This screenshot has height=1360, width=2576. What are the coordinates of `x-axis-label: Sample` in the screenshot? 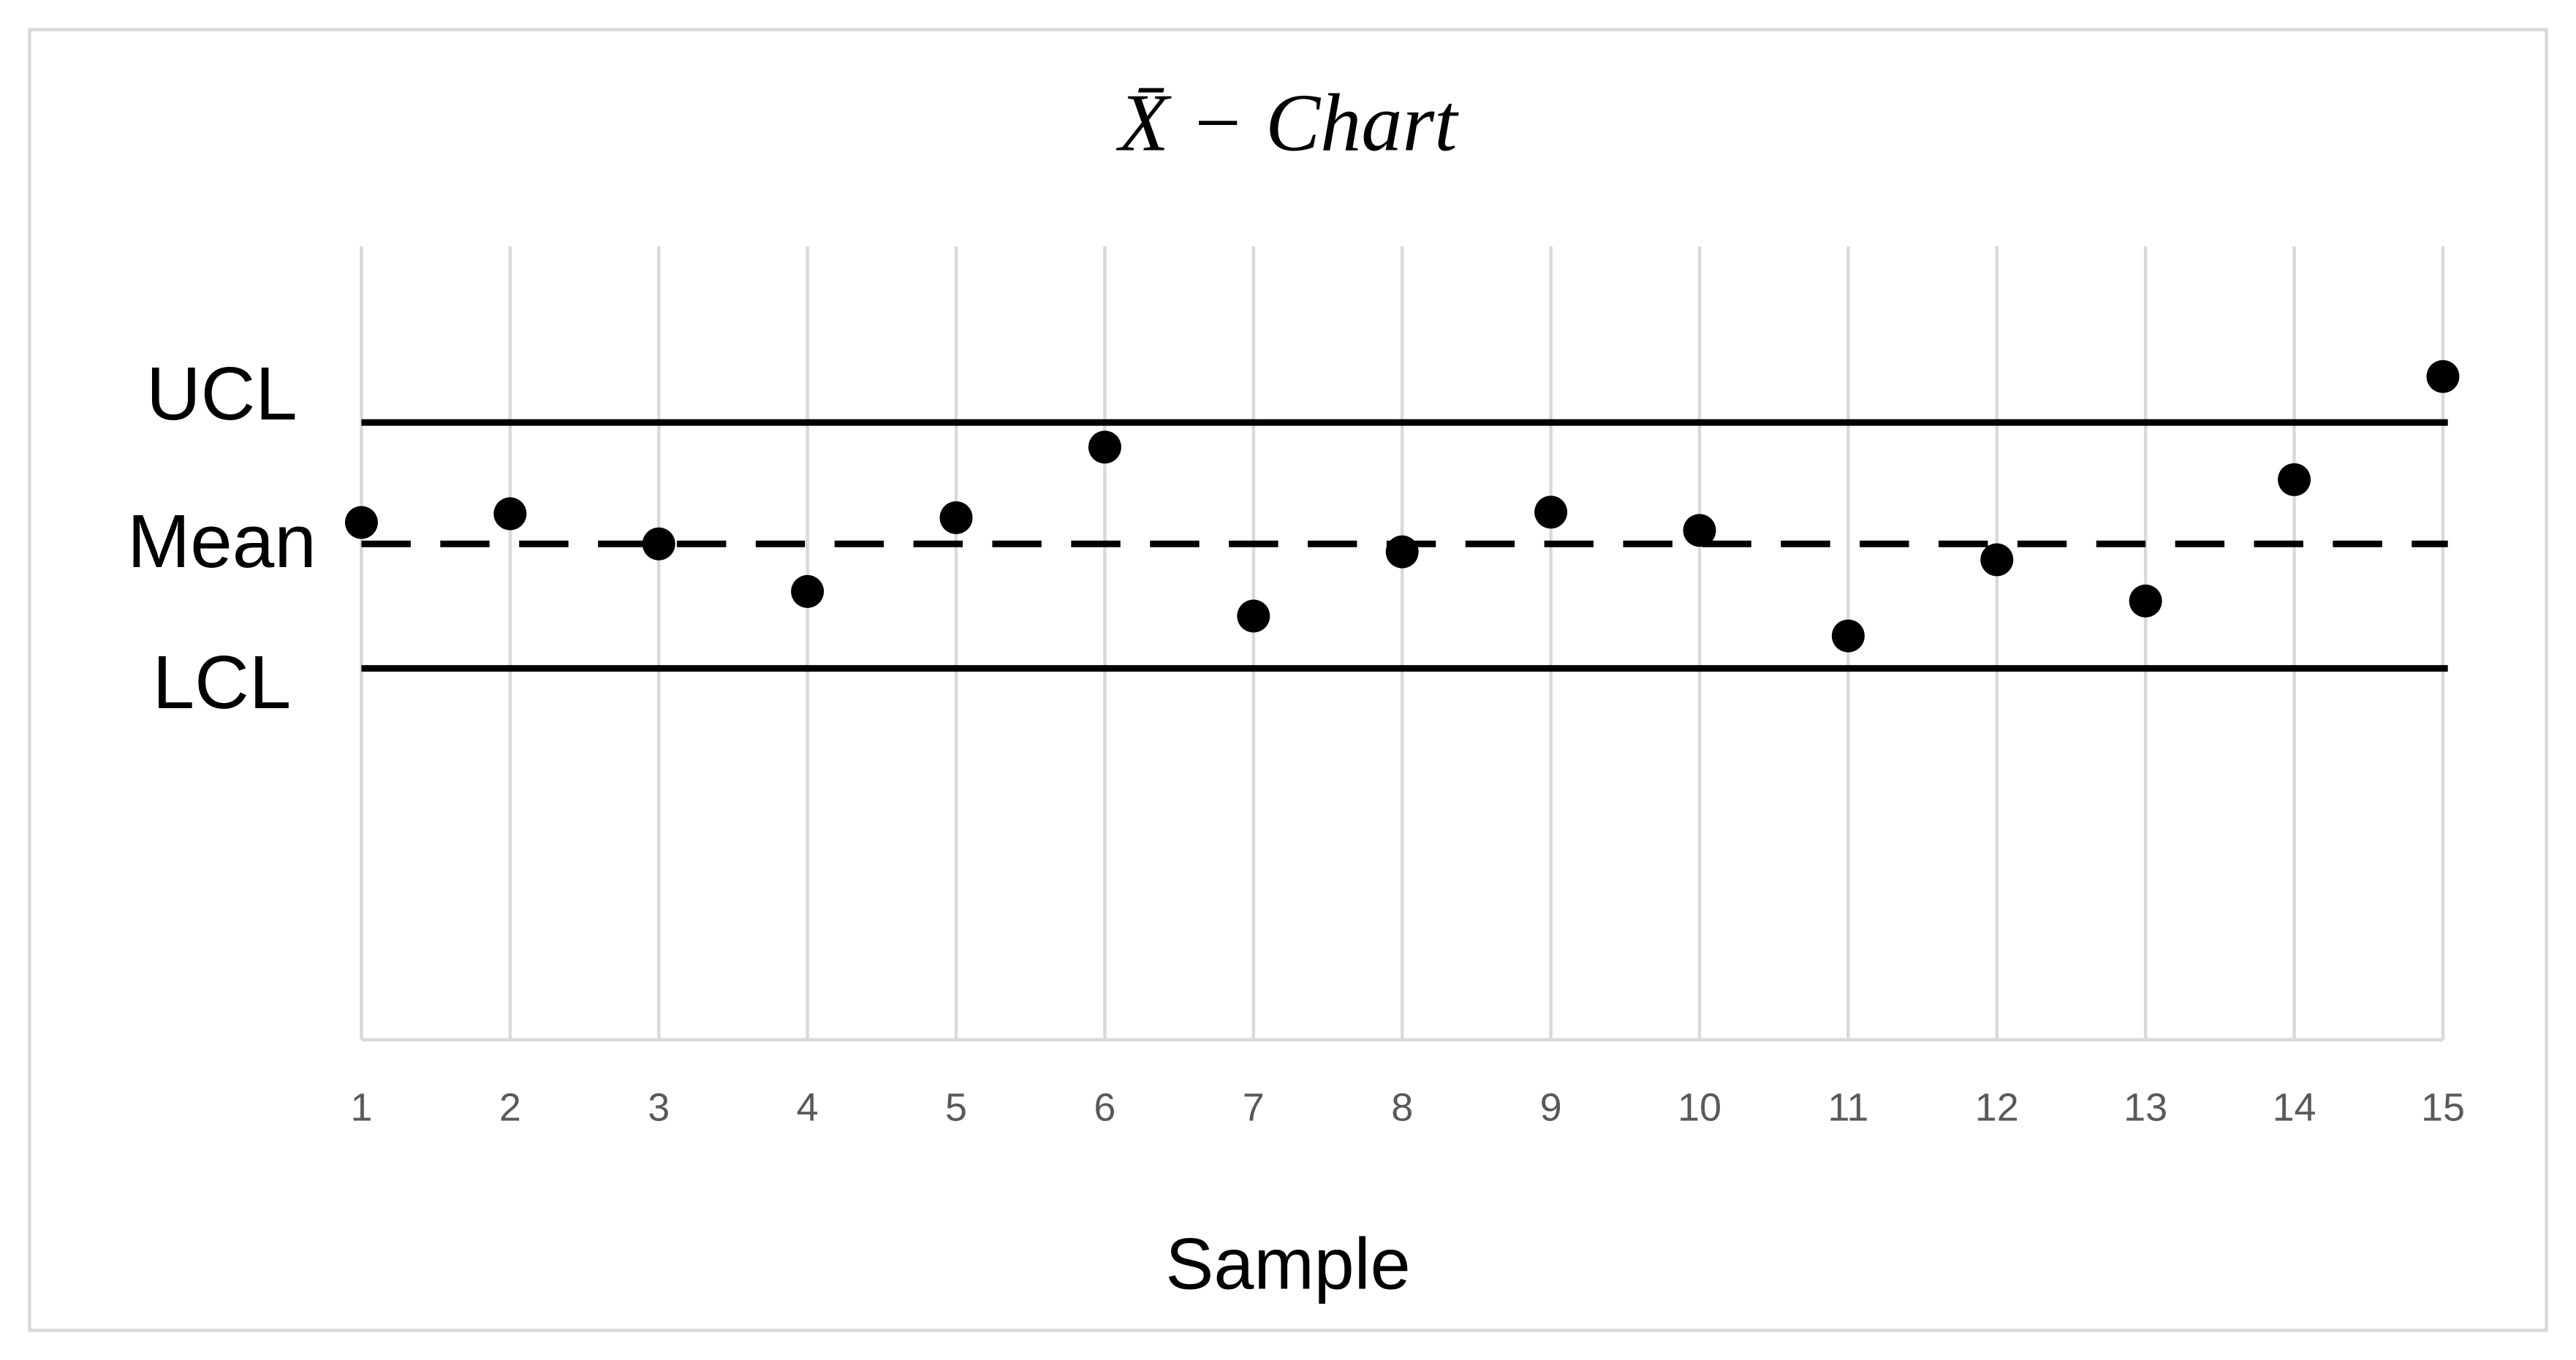 It's located at (1287, 1263).